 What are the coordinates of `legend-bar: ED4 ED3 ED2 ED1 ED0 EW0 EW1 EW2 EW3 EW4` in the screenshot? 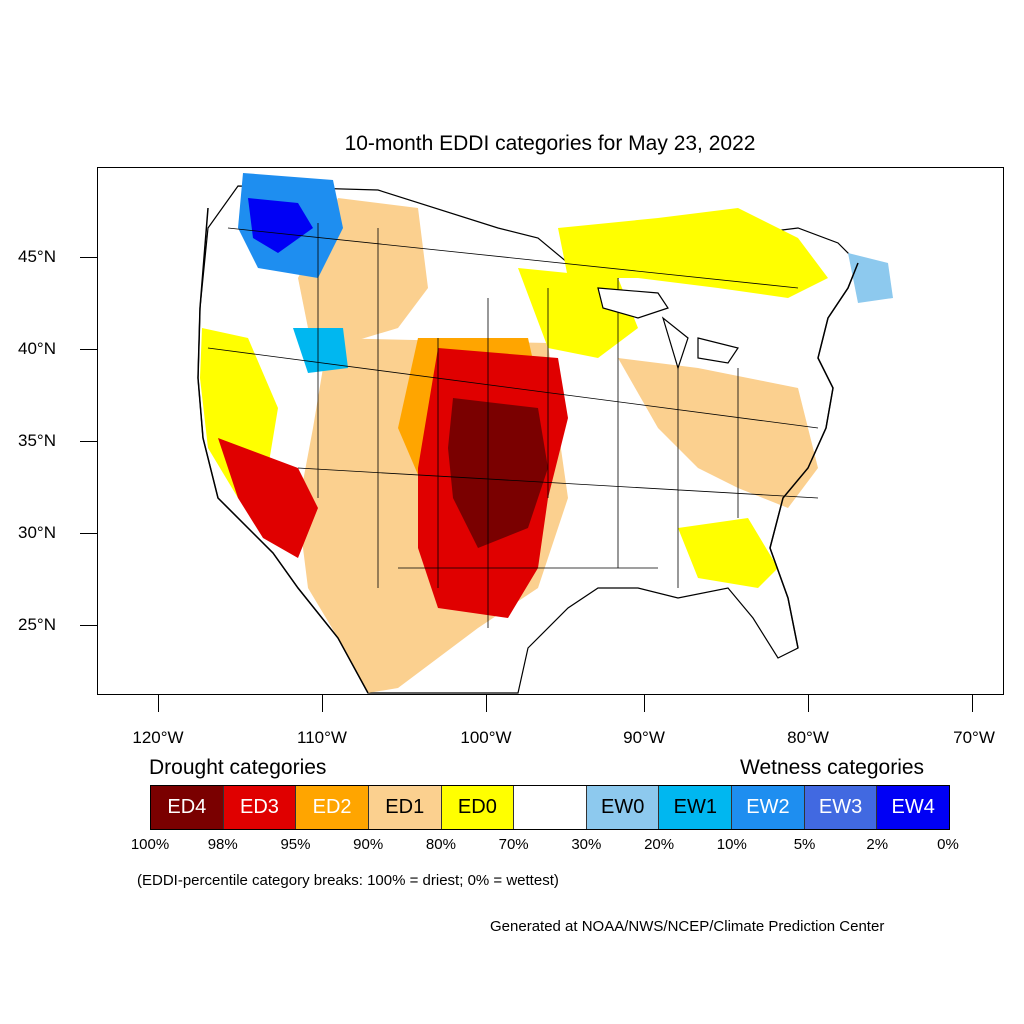 It's located at (550, 807).